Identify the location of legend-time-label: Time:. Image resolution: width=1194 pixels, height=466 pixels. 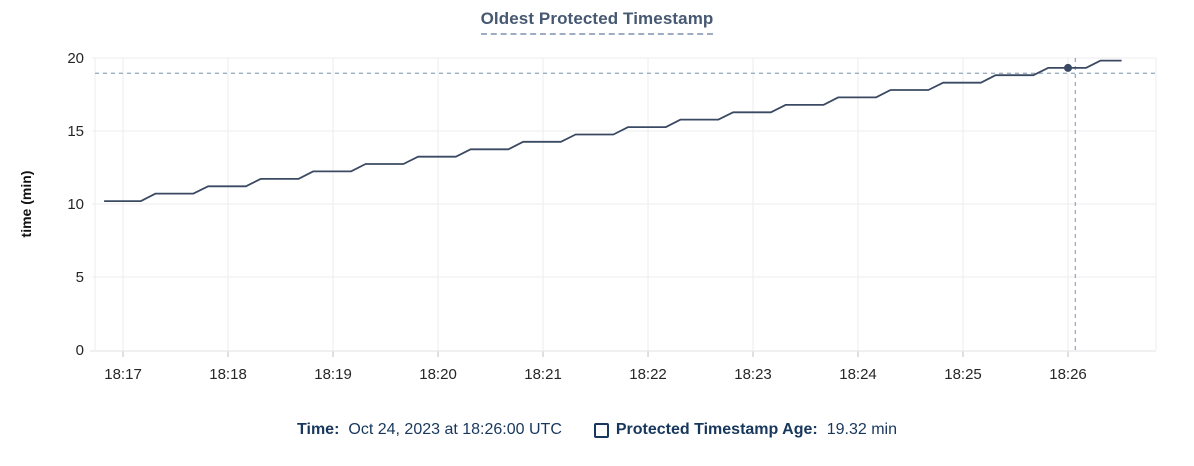
(318, 429).